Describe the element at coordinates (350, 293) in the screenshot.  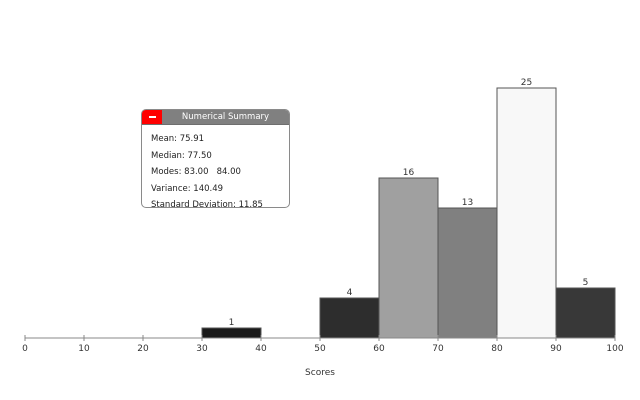
I see `bar-count-label: 4` at that location.